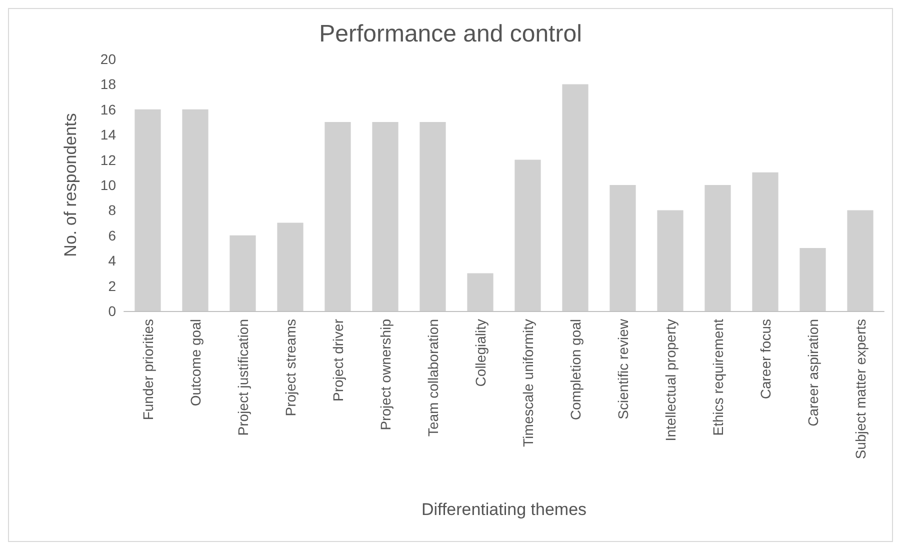  What do you see at coordinates (108, 134) in the screenshot?
I see `y-tick-label: 14` at bounding box center [108, 134].